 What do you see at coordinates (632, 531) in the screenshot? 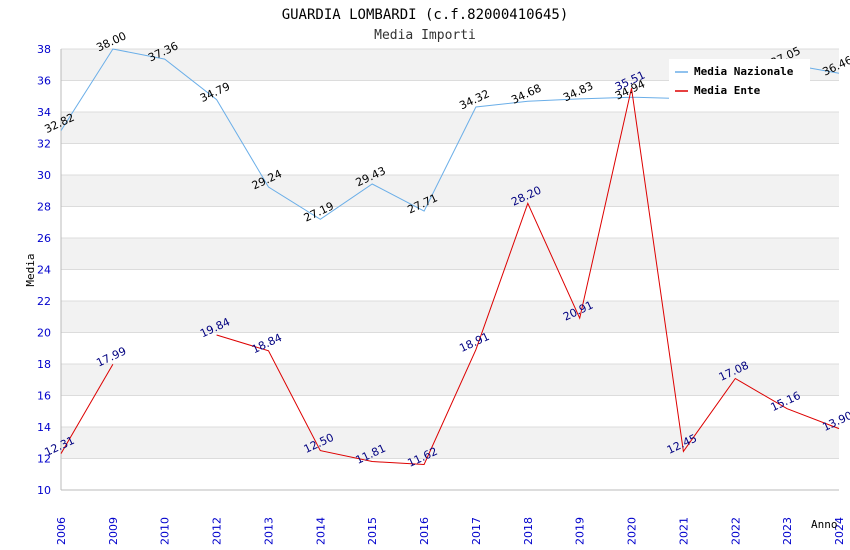
I see `x-tick-label: 2020` at bounding box center [632, 531].